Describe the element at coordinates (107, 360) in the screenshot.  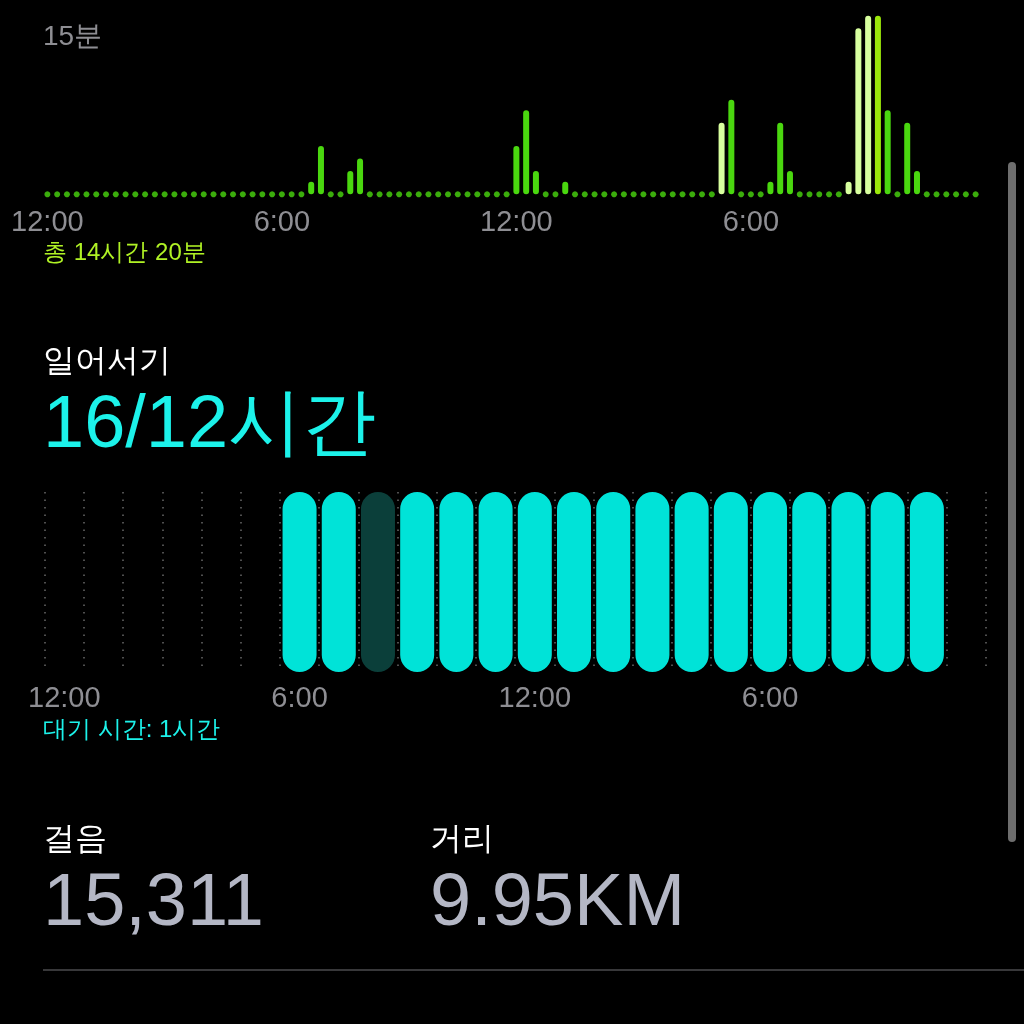
I see `chart-title: 일어서기` at that location.